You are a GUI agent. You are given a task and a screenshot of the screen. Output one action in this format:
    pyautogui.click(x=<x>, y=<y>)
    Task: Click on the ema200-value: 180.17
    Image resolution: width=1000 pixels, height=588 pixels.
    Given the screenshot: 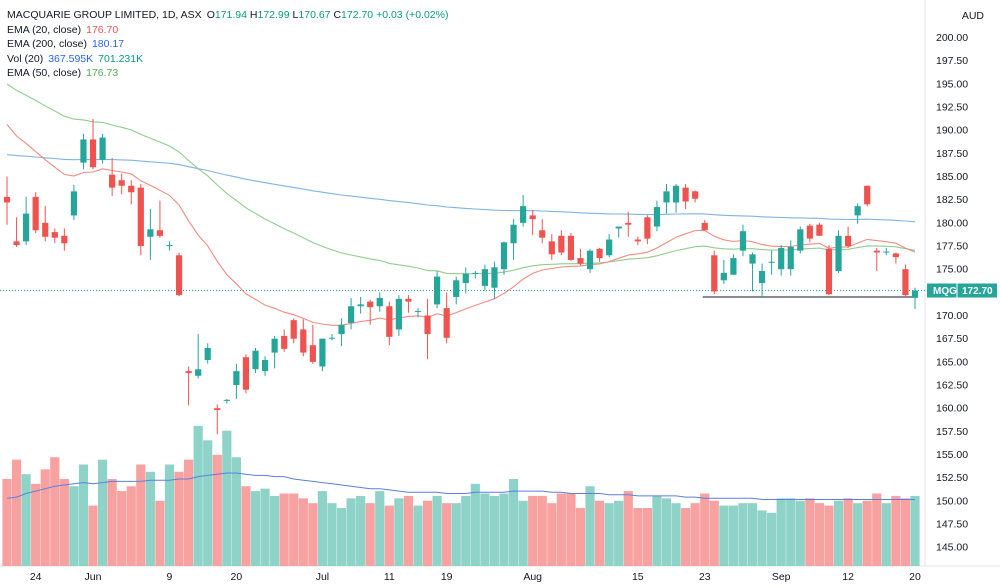 What is the action you would take?
    pyautogui.click(x=108, y=44)
    